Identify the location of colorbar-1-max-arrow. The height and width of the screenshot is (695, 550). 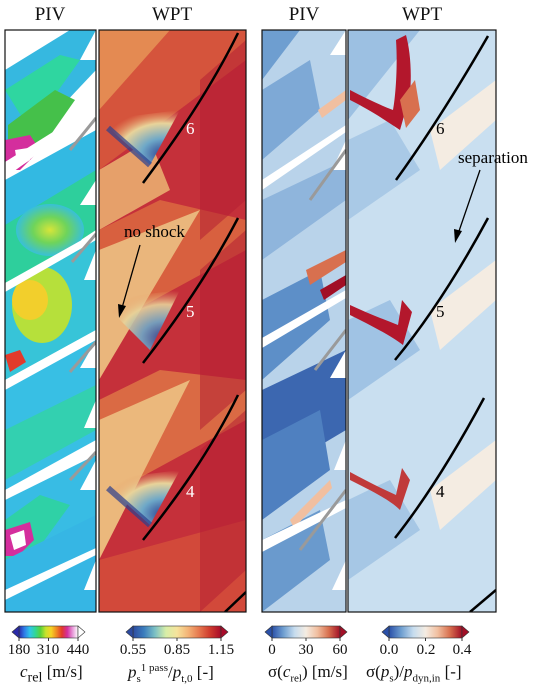
(81, 632).